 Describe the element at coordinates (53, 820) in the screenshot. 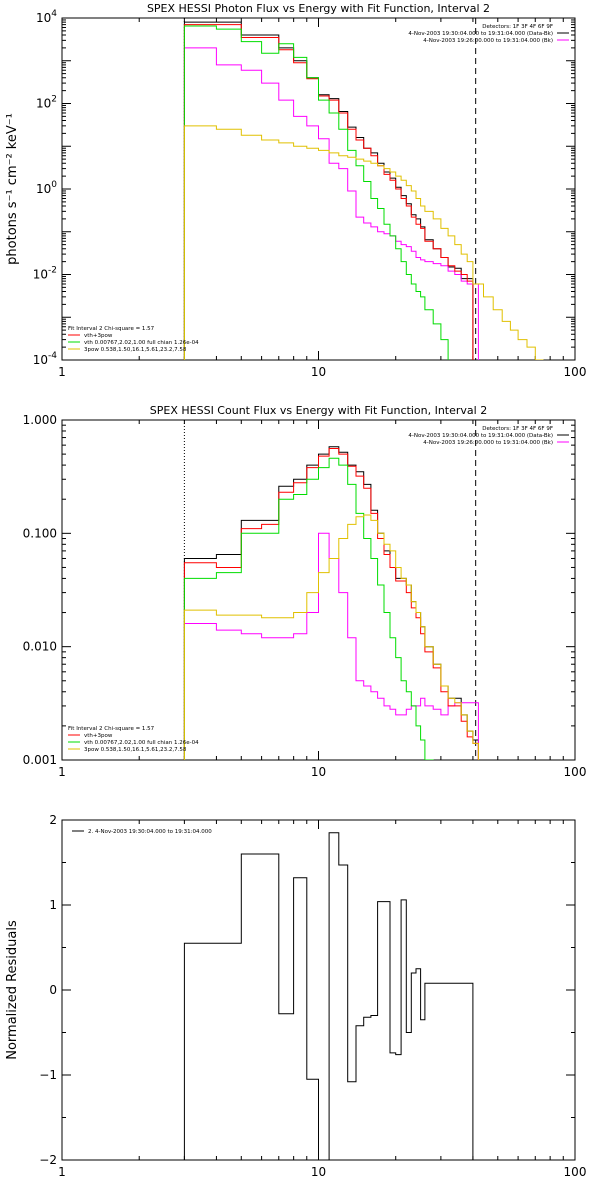

I see `y-tick-label: 2` at that location.